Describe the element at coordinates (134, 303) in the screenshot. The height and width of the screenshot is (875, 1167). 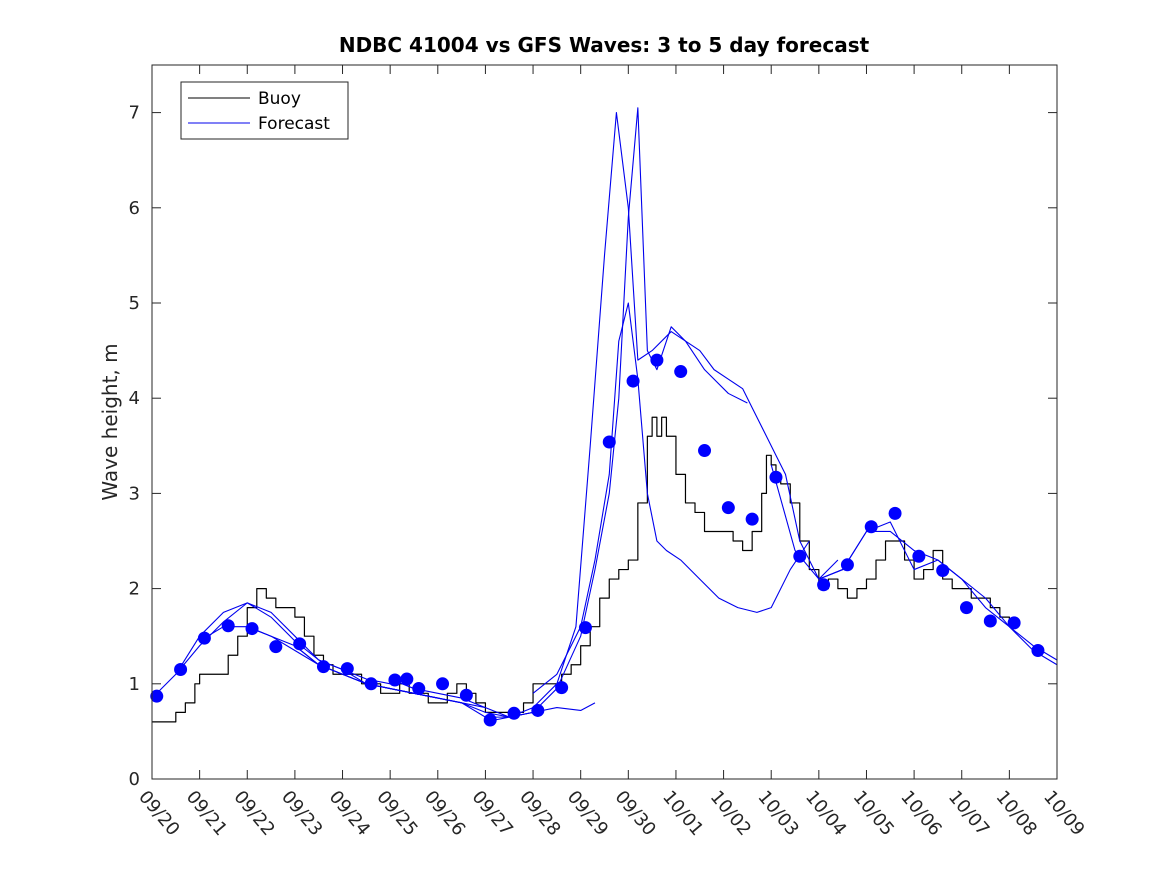
I see `y-tick-label: 5` at that location.